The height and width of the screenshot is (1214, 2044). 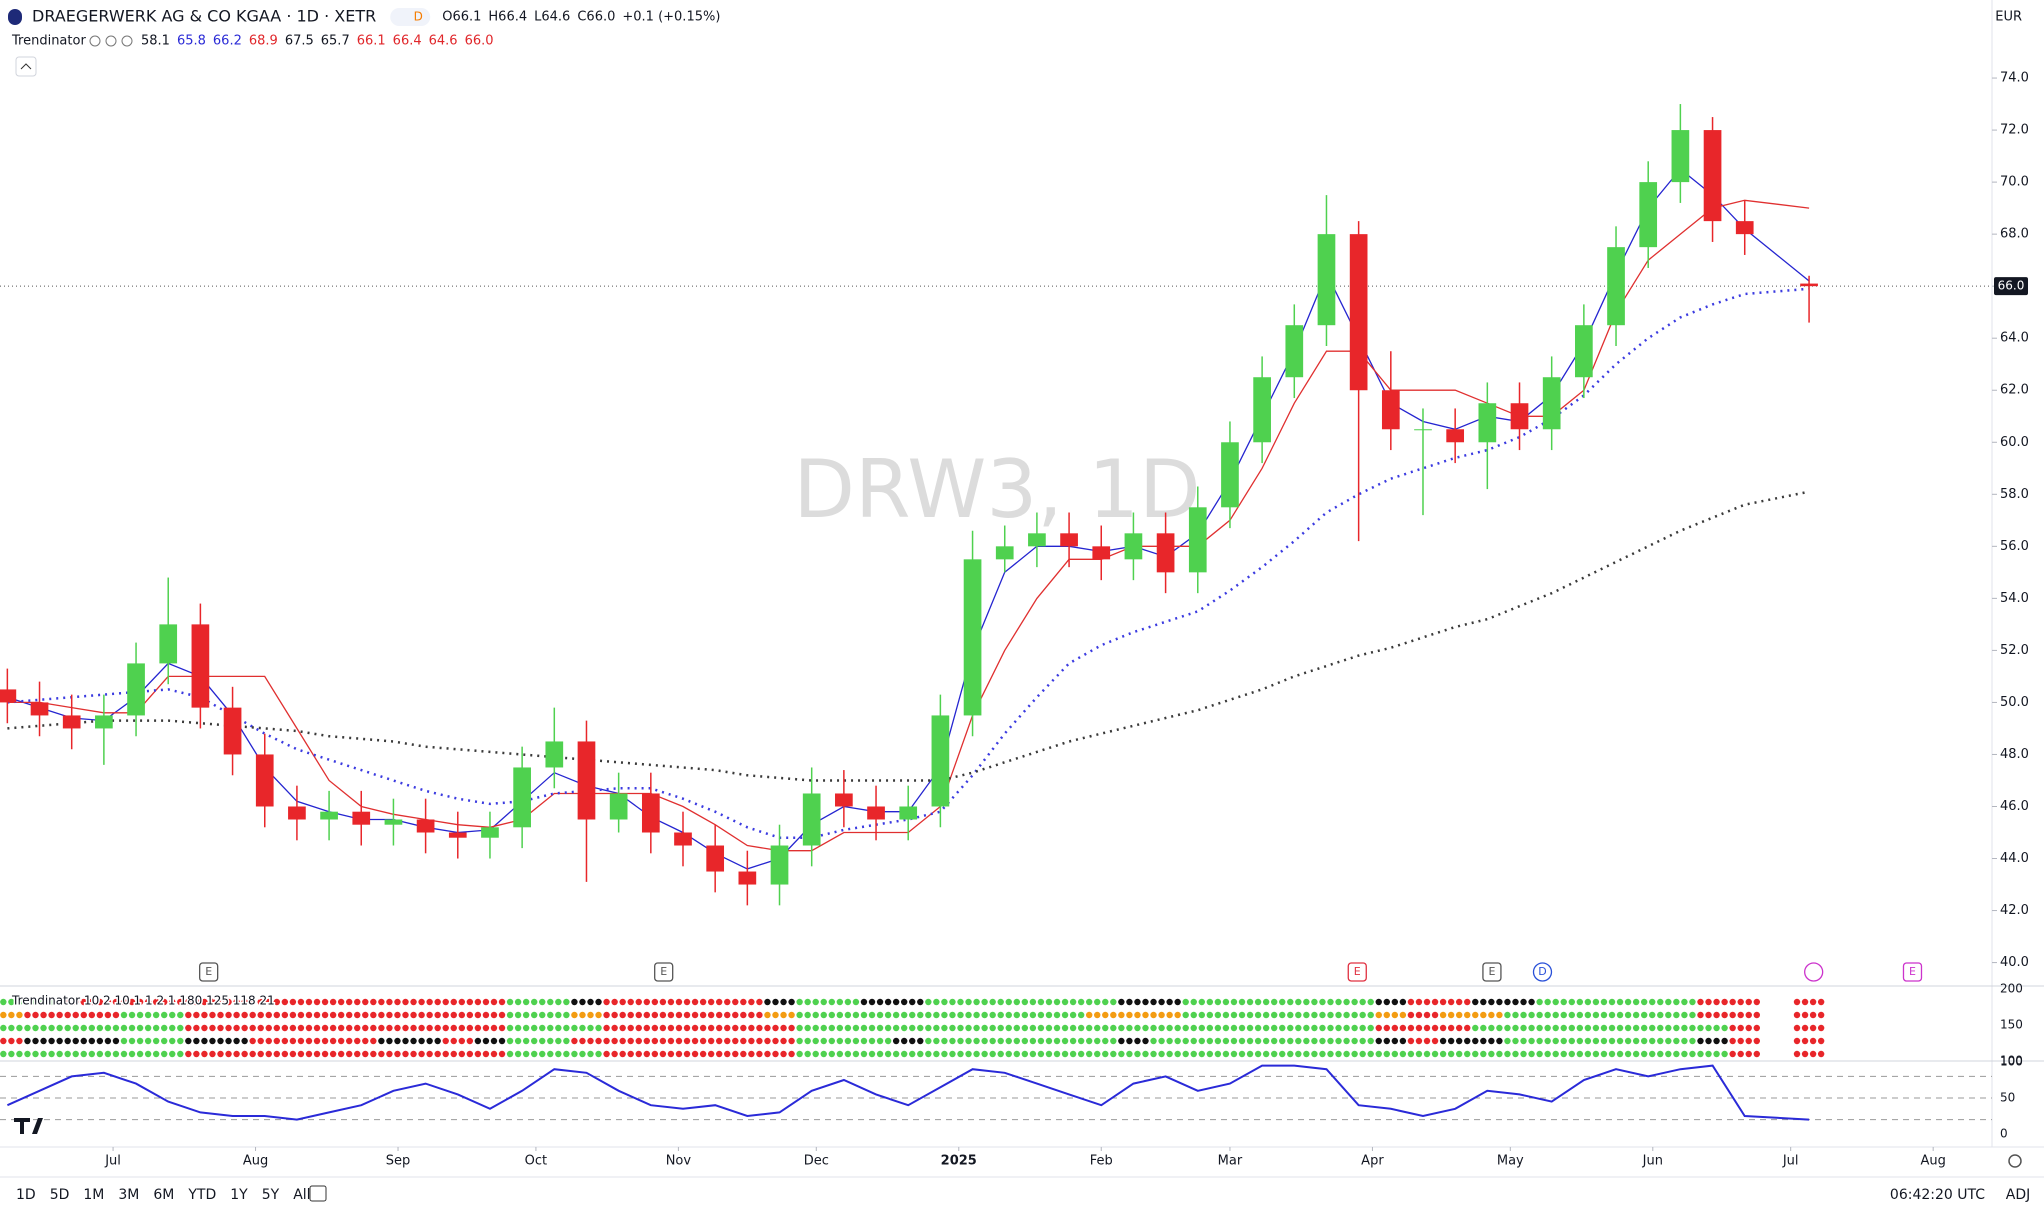 What do you see at coordinates (2014, 598) in the screenshot?
I see `y-tick-label: 54.0` at bounding box center [2014, 598].